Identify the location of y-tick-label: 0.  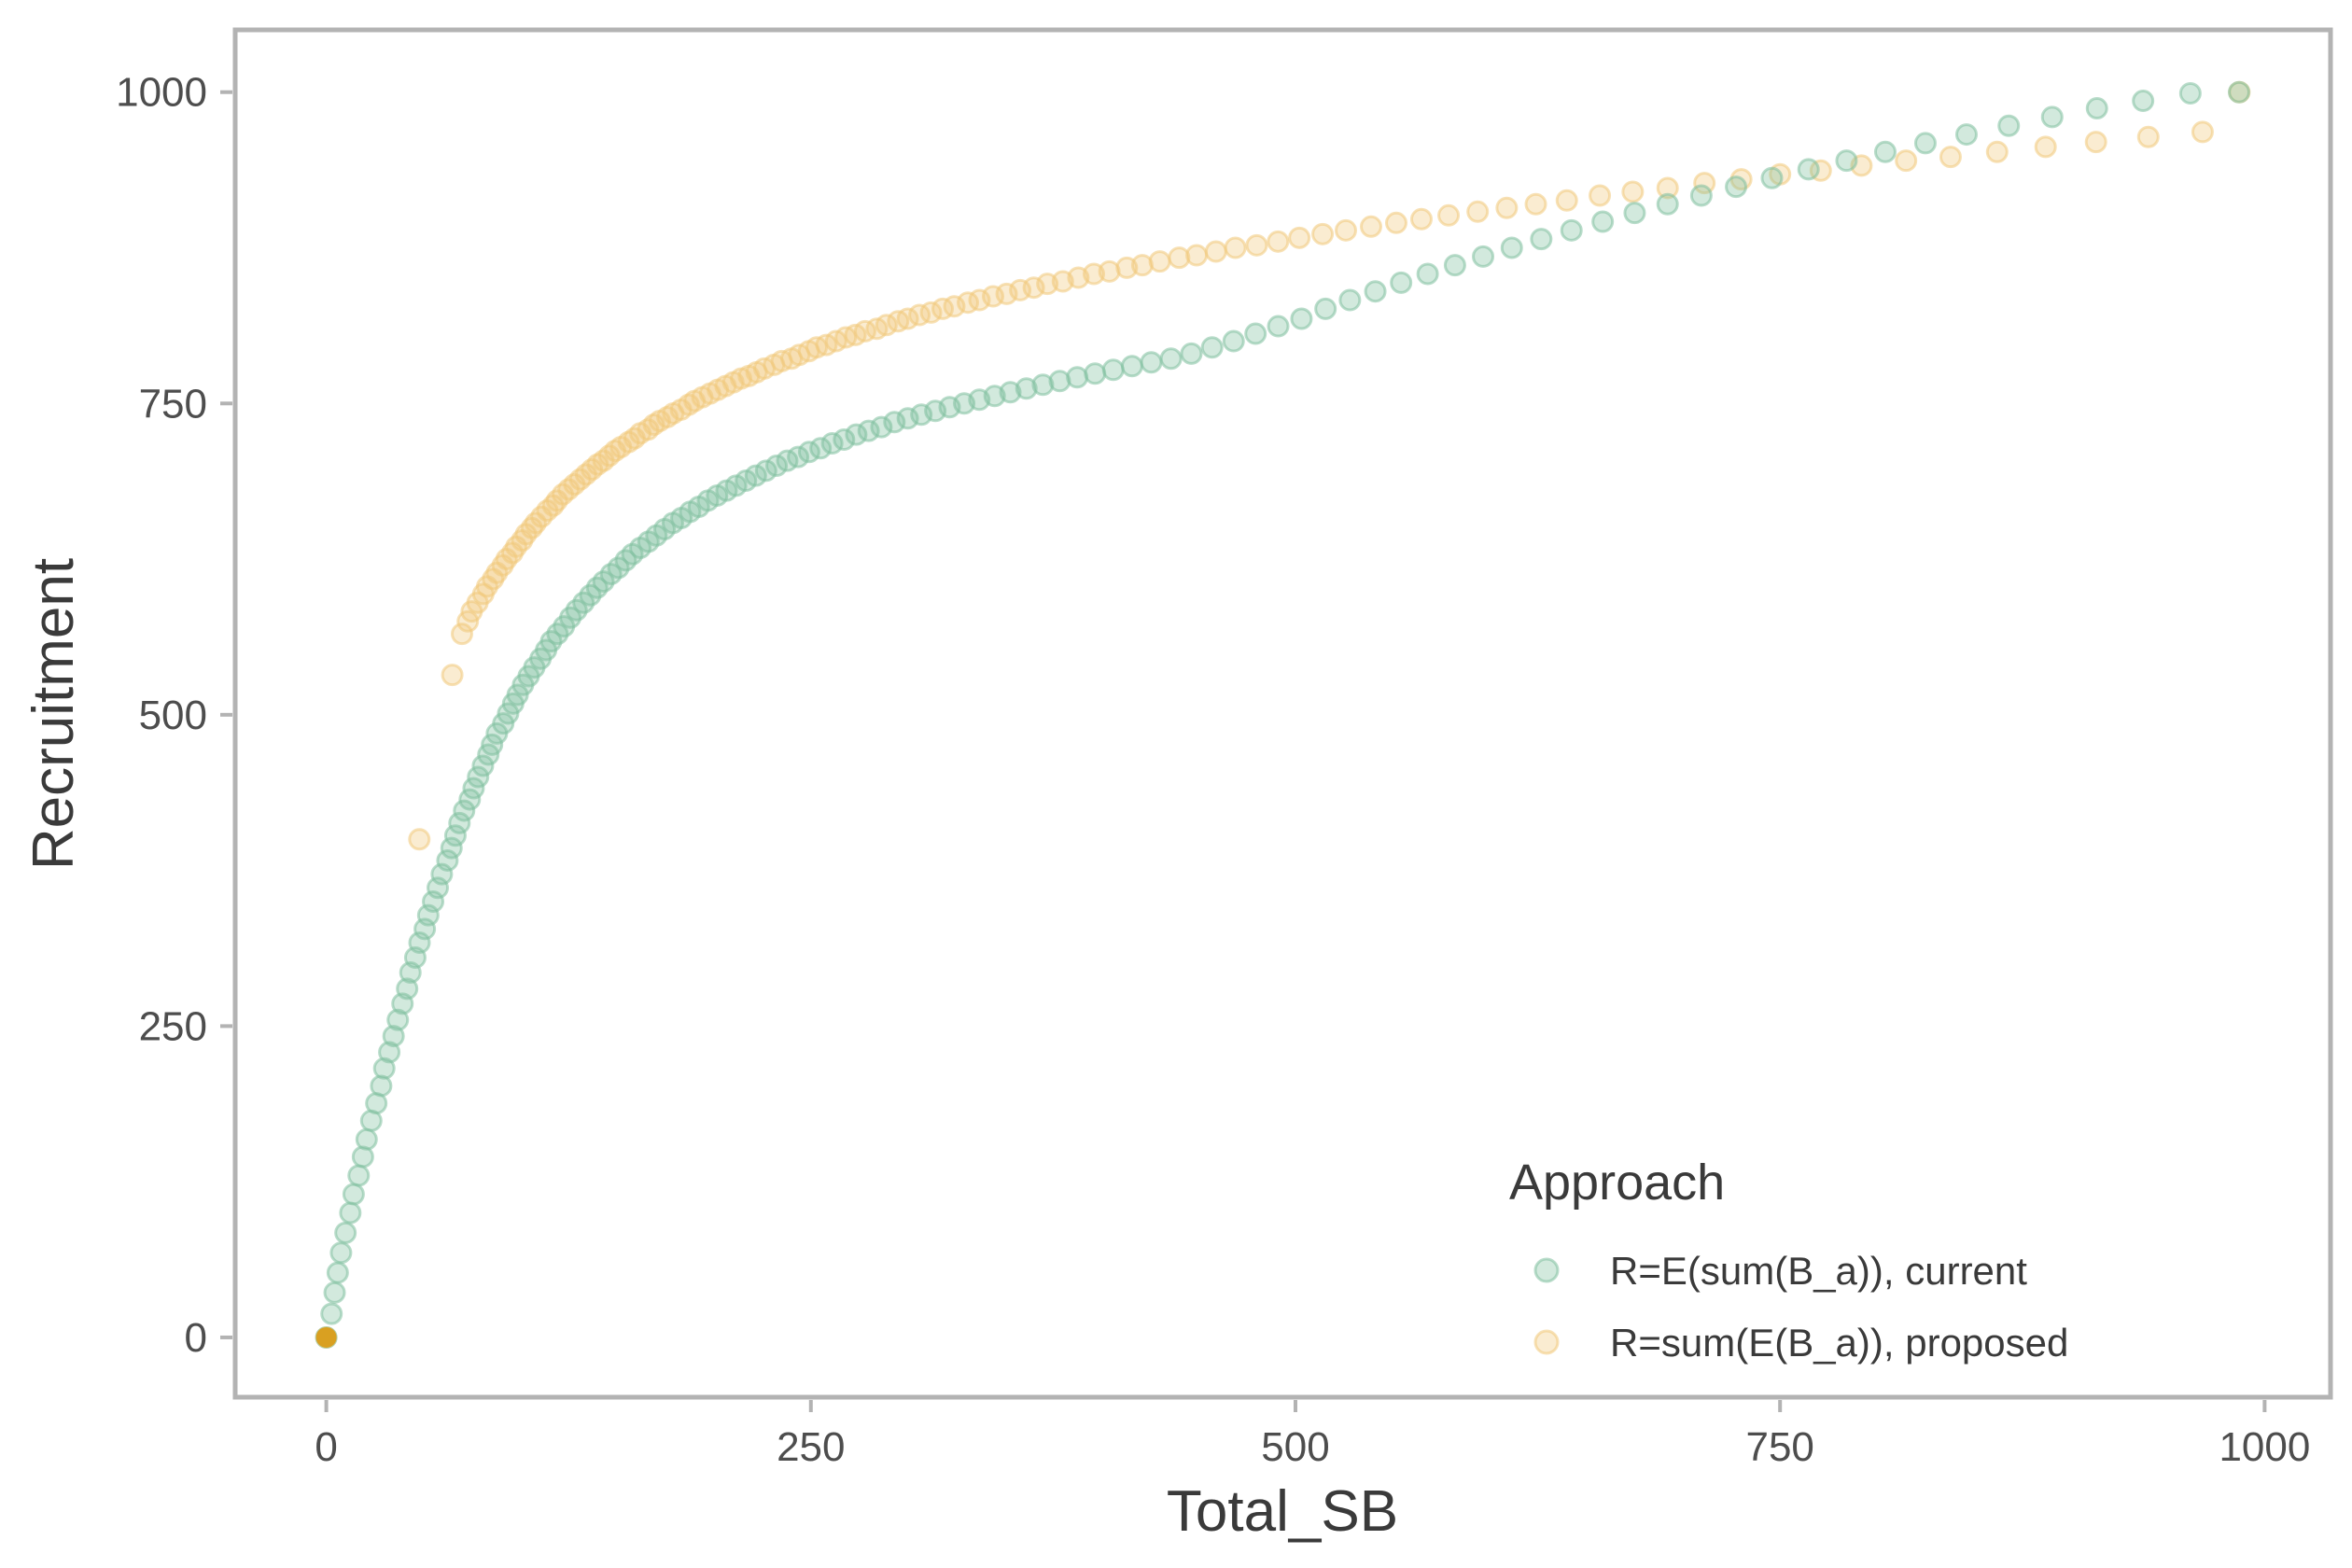
(196, 1338).